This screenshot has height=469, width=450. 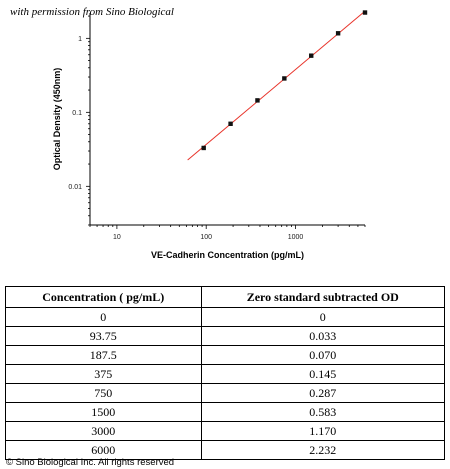 What do you see at coordinates (323, 393) in the screenshot?
I see `od-cell: 0.287` at bounding box center [323, 393].